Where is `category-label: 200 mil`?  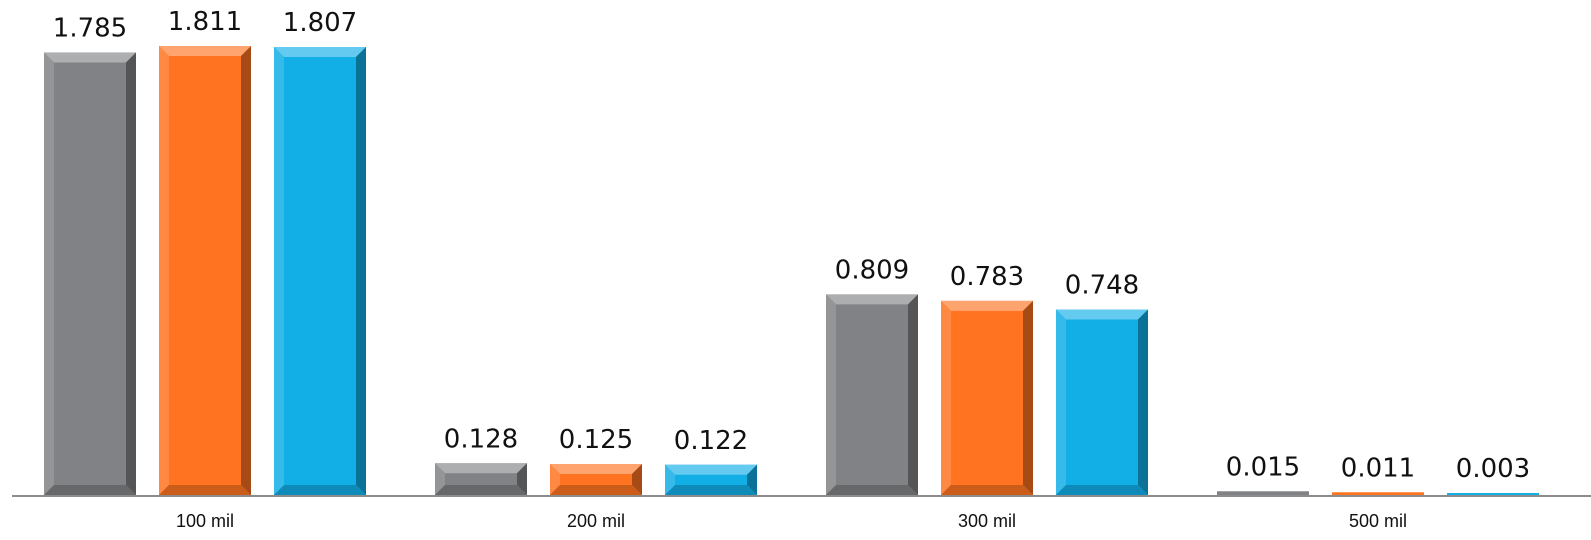 category-label: 200 mil is located at coordinates (596, 521).